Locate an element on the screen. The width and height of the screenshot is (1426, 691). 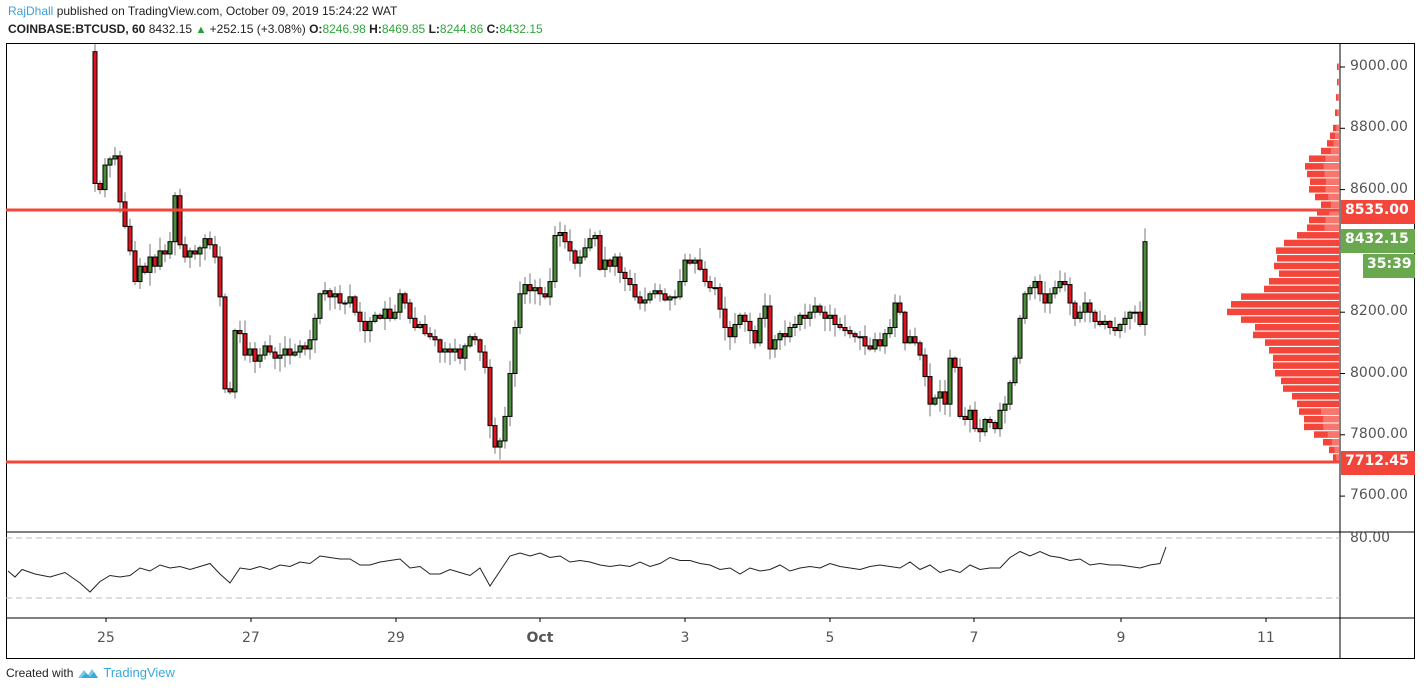
close-label: C: is located at coordinates (493, 29).